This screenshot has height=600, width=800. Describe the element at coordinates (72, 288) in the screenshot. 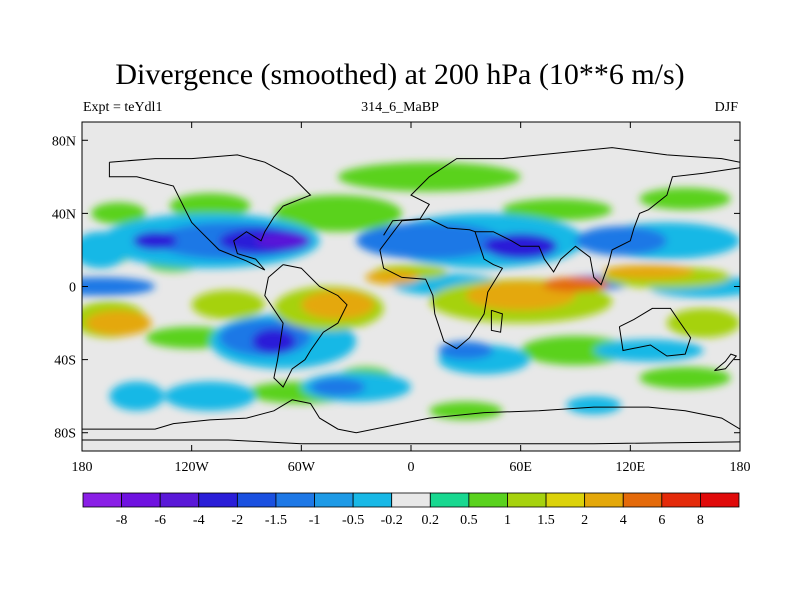

I see `y-tick-label-2: 0` at that location.